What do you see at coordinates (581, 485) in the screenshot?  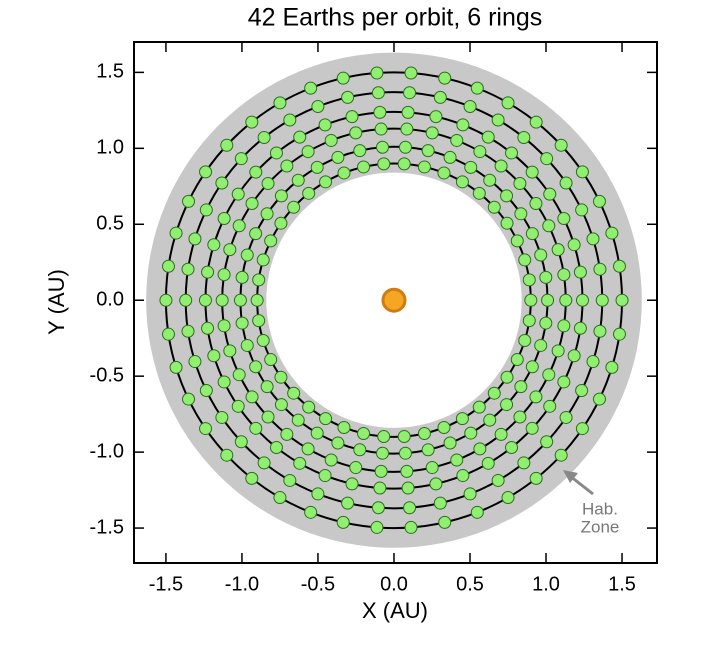 I see `arrow-shaft` at bounding box center [581, 485].